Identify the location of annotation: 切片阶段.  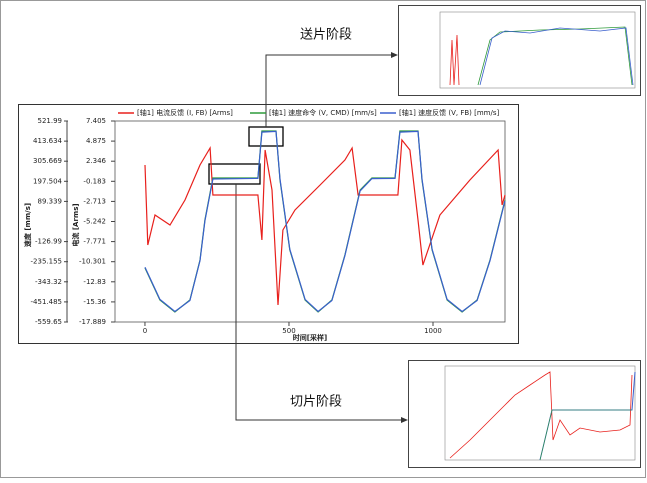
(316, 402).